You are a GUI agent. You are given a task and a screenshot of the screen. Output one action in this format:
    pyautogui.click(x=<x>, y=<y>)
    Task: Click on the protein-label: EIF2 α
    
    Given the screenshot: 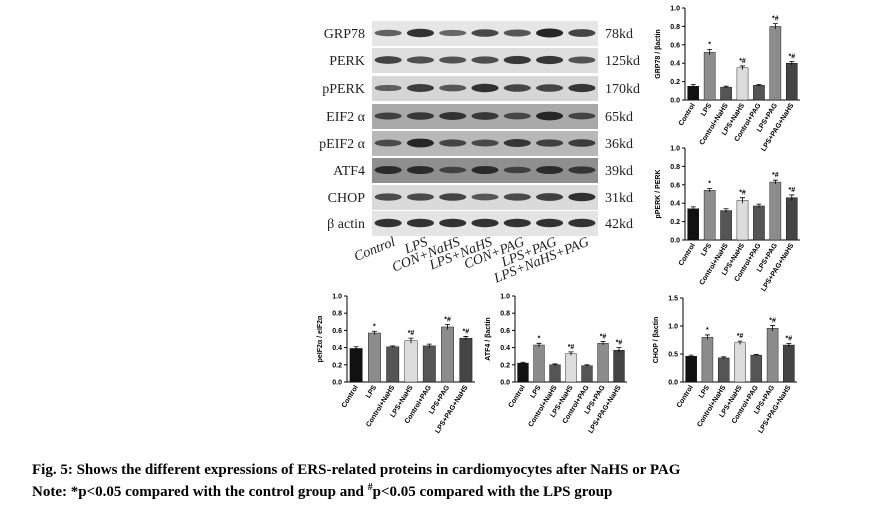 What is the action you would take?
    pyautogui.click(x=346, y=117)
    